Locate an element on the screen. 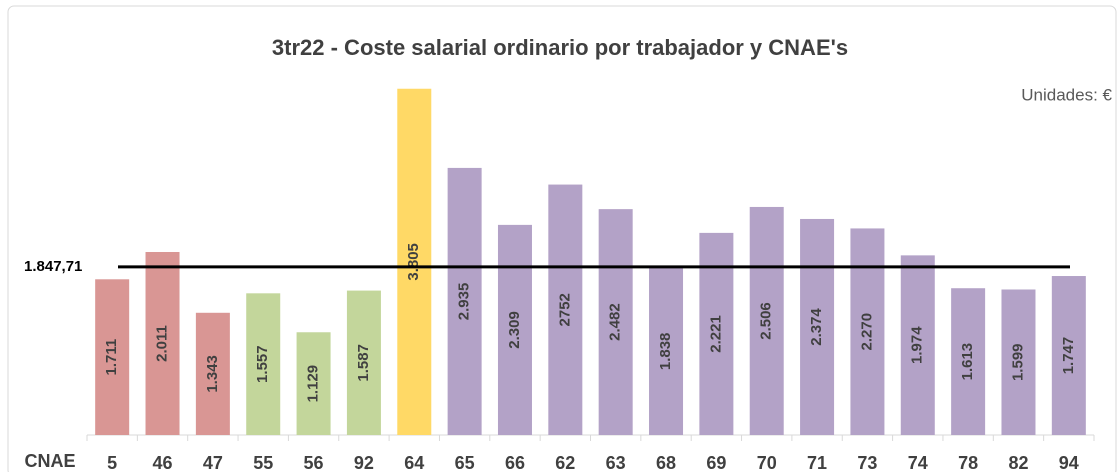 The image size is (1119, 472). value-label: 1.747 is located at coordinates (1068, 356).